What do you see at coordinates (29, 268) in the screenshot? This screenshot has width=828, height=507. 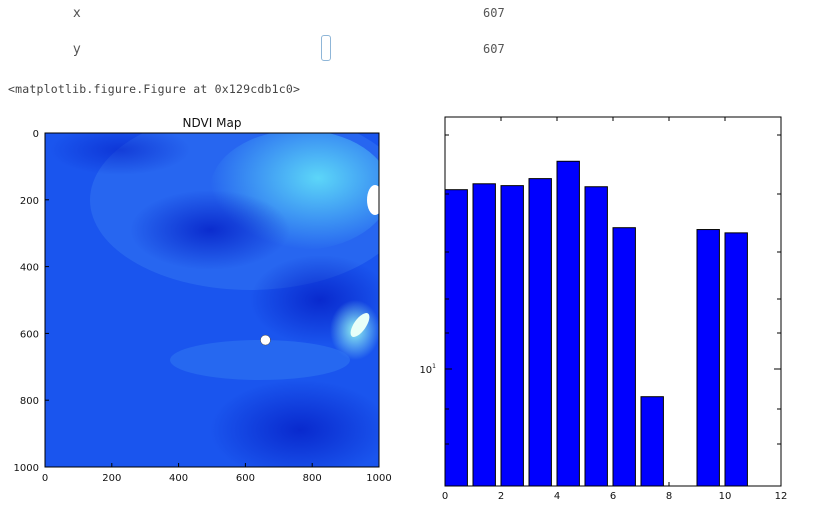 I see `map-y-tick-label: 400` at bounding box center [29, 268].